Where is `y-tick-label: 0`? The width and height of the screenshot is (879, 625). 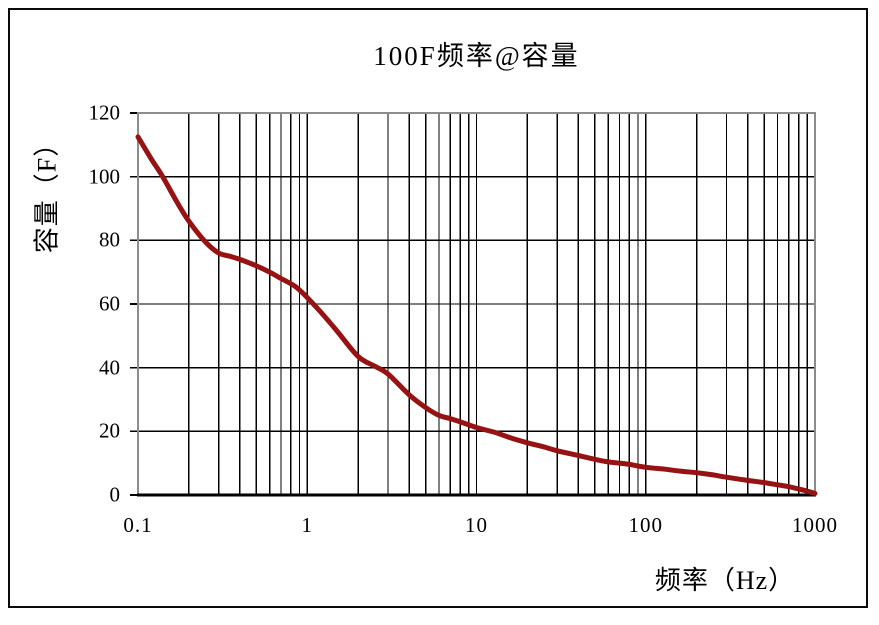
y-tick-label: 0 is located at coordinates (115, 494).